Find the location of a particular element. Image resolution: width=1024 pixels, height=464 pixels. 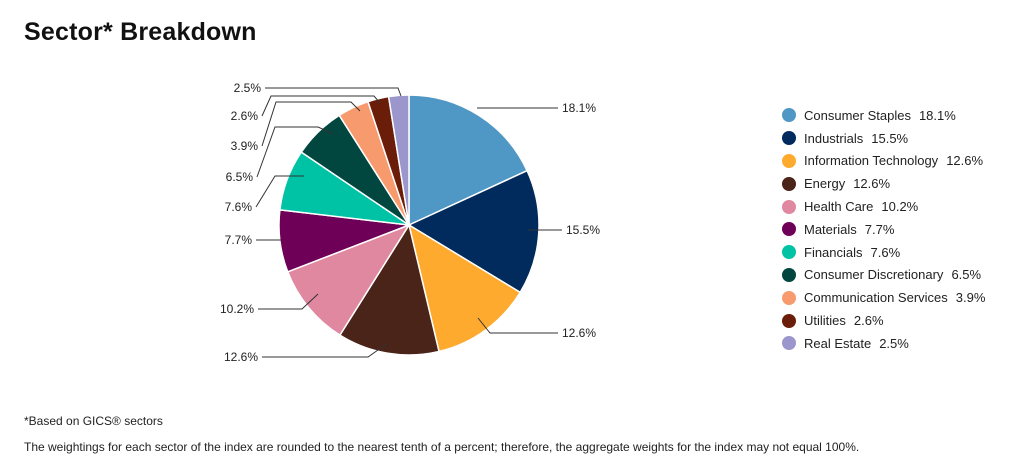

data-label: 7.7% is located at coordinates (239, 240).